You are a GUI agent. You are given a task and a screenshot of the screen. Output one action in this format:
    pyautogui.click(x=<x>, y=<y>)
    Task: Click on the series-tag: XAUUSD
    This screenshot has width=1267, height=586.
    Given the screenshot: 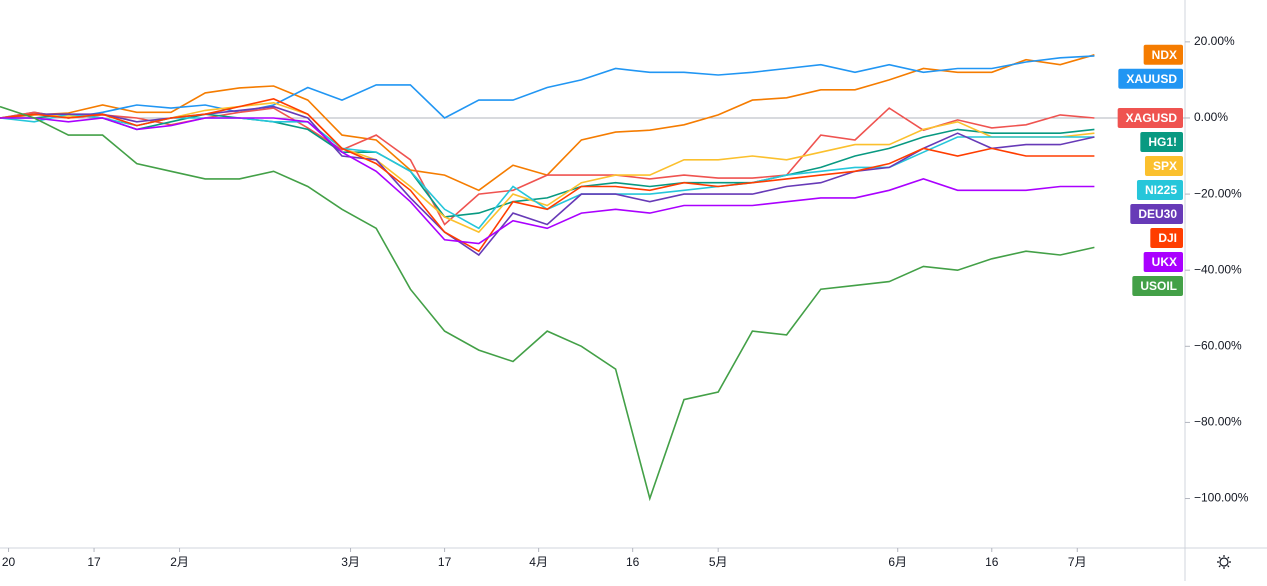 What is the action you would take?
    pyautogui.click(x=1150, y=78)
    